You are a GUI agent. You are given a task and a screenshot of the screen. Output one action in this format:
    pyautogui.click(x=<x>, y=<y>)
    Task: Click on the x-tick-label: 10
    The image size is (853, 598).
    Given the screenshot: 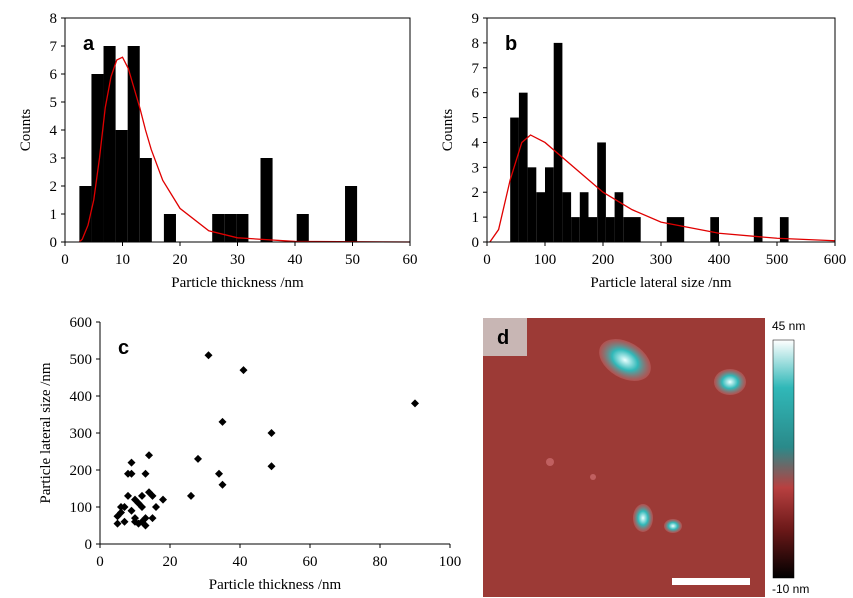 What is the action you would take?
    pyautogui.click(x=122, y=260)
    